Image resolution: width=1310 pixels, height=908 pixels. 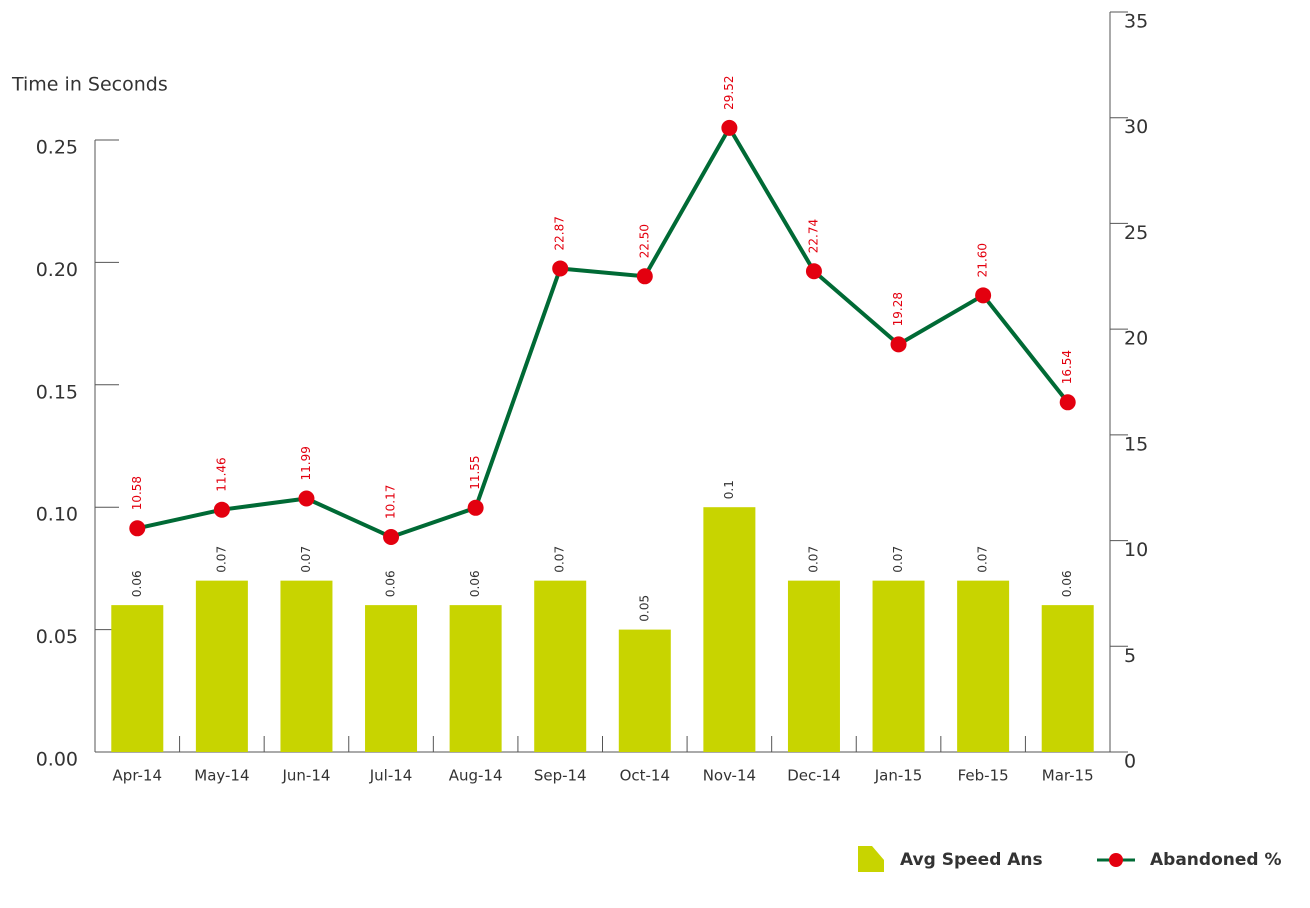 I want to click on line-value-label: 22.50, so click(x=644, y=241).